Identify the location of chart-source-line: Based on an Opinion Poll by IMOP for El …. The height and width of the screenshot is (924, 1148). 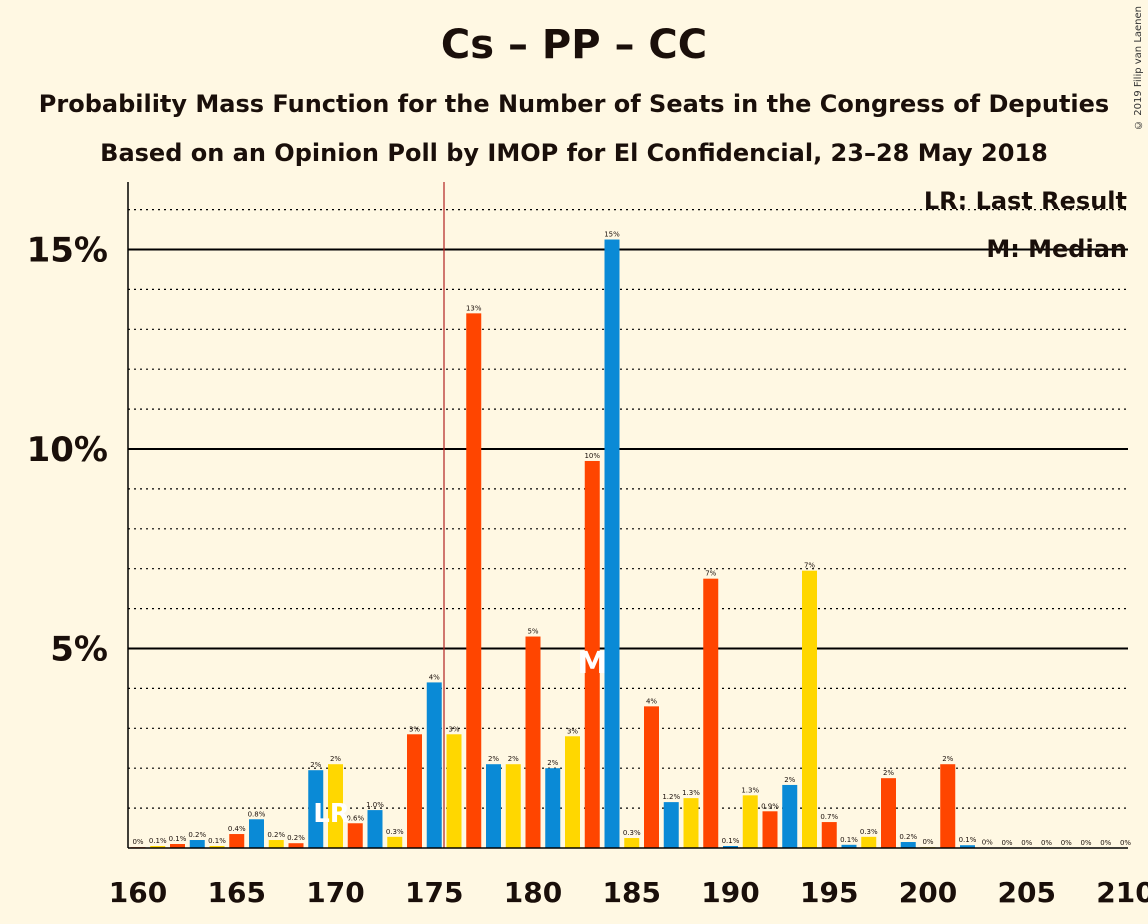
(574, 153).